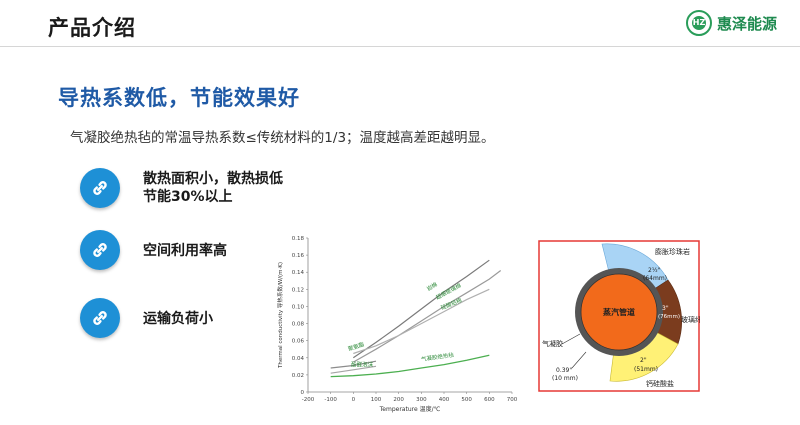  Describe the element at coordinates (330, 400) in the screenshot. I see `x-tick-label: -100` at that location.